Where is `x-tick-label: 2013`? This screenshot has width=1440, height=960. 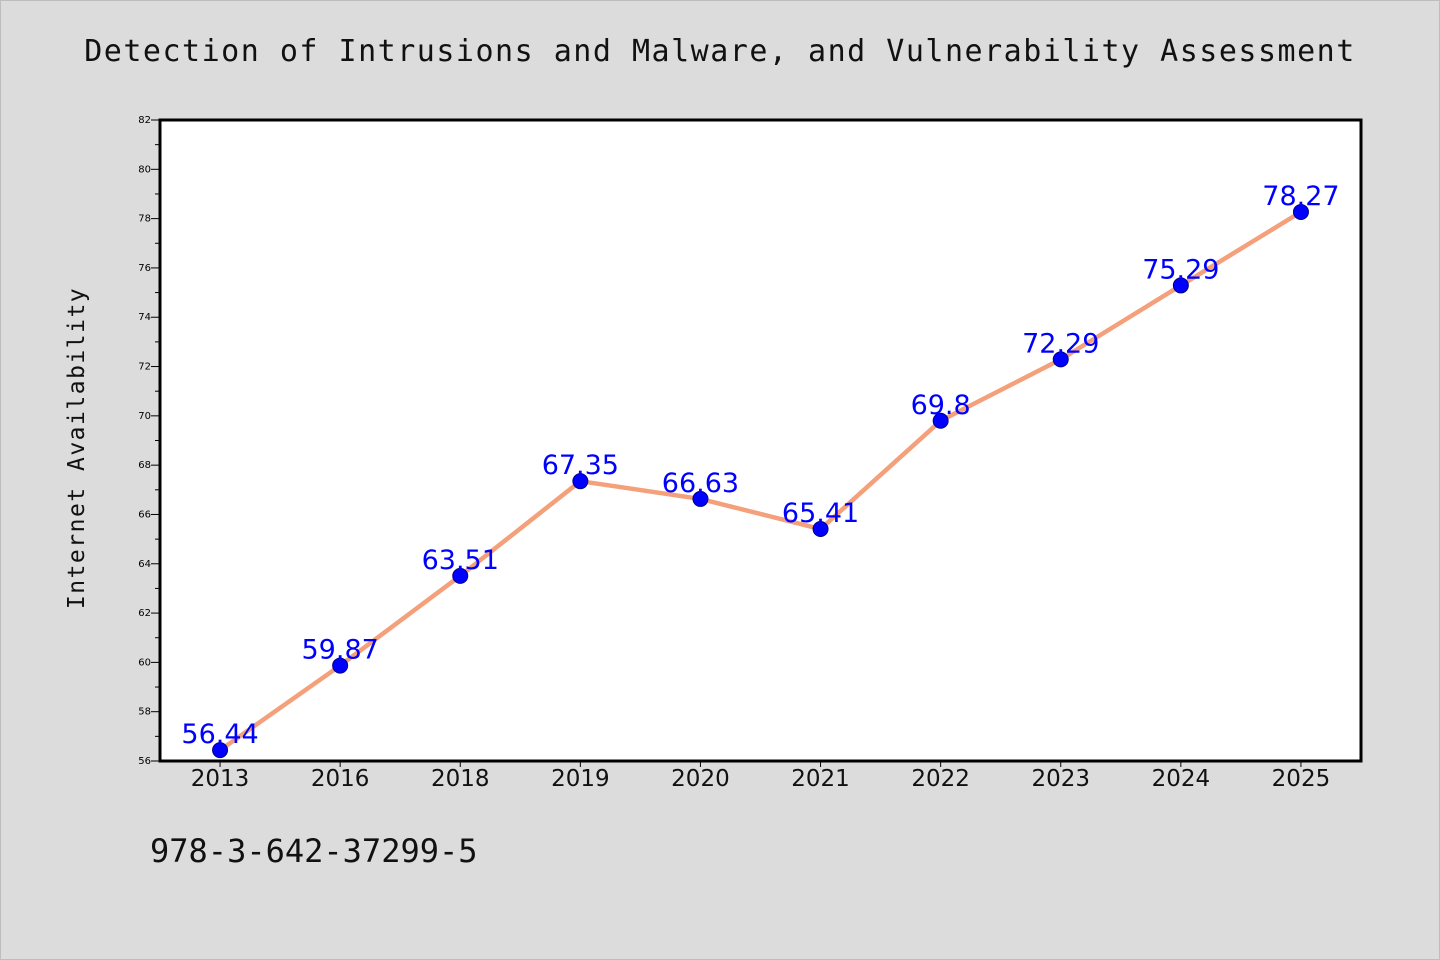
x-tick-label: 2013 is located at coordinates (220, 779).